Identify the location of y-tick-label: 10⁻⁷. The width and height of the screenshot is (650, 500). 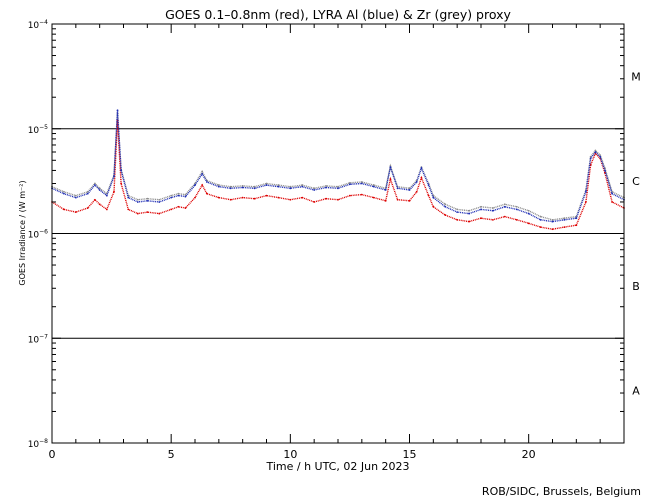
(38, 339).